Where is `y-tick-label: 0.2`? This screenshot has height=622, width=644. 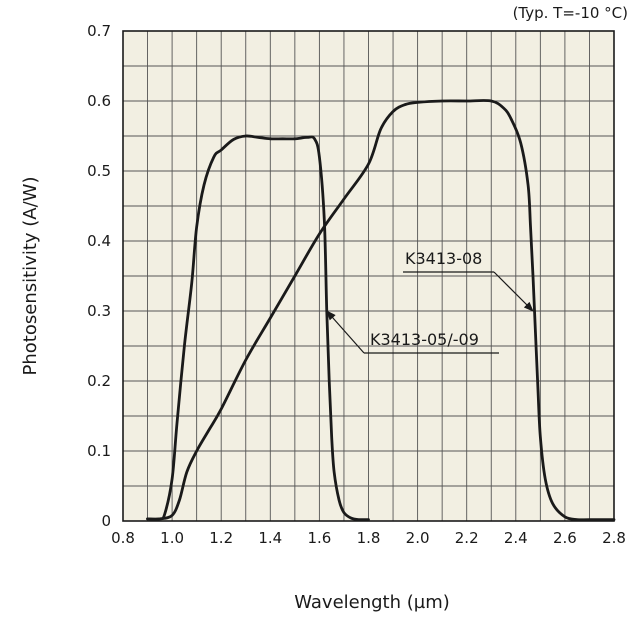 y-tick-label: 0.2 is located at coordinates (99, 381).